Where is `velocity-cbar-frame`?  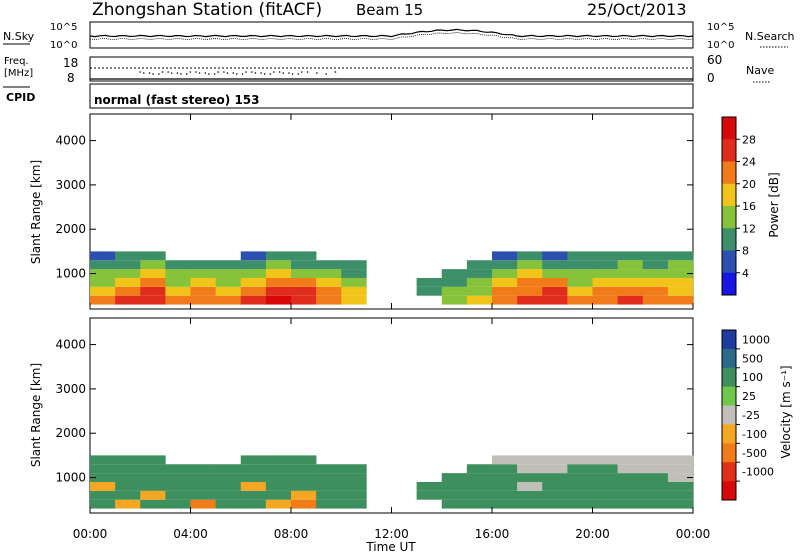 velocity-cbar-frame is located at coordinates (729, 415).